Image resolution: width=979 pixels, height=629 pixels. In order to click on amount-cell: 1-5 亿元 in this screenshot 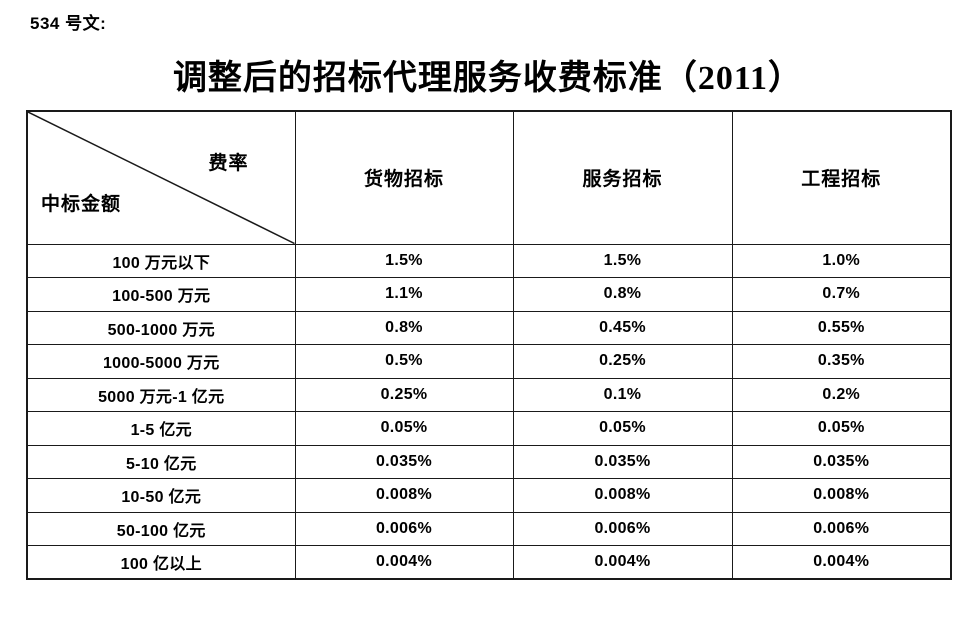, I will do `click(161, 428)`.